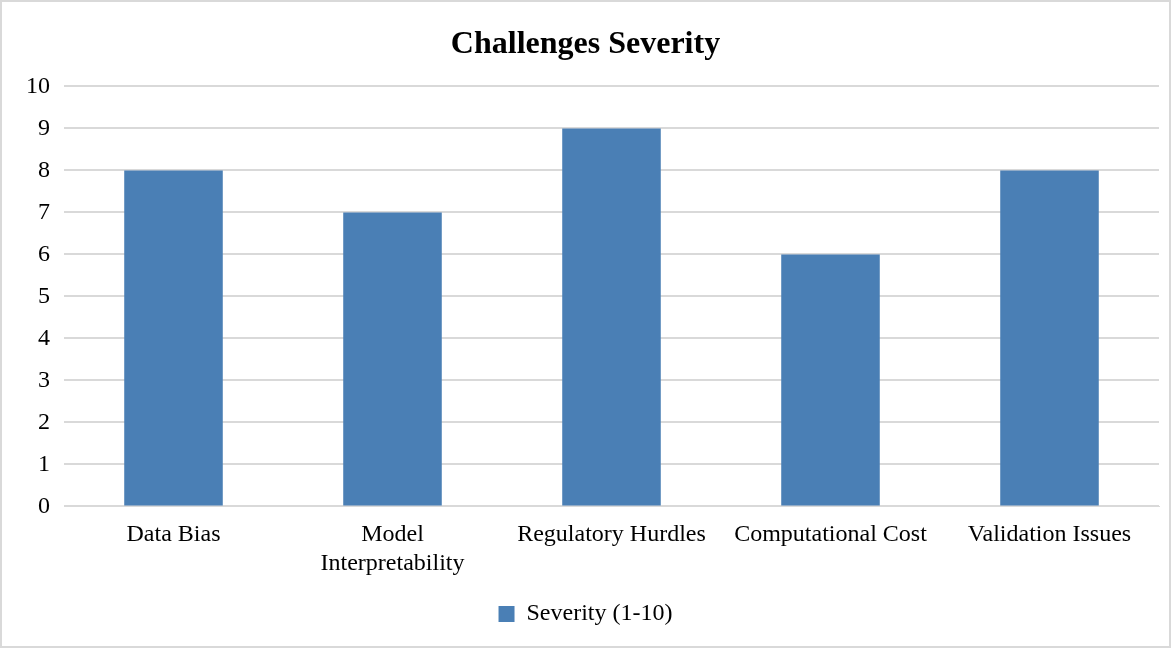 The image size is (1171, 648). What do you see at coordinates (44, 210) in the screenshot?
I see `y-tick-label: 7` at bounding box center [44, 210].